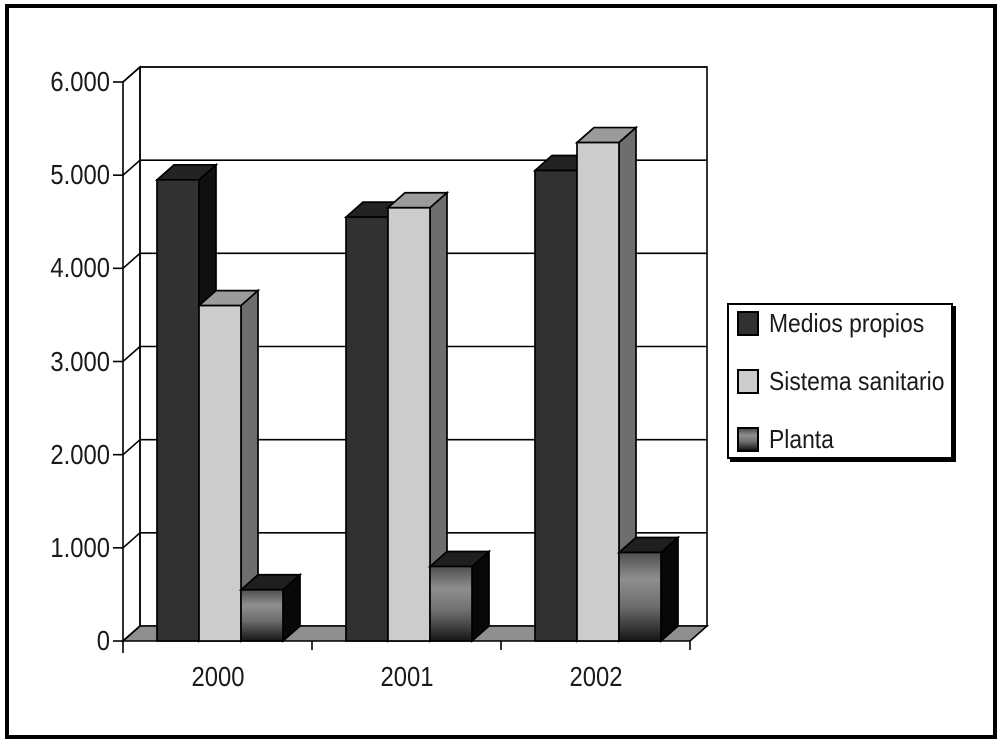  Describe the element at coordinates (748, 439) in the screenshot. I see `legend-swatch-planta` at that location.